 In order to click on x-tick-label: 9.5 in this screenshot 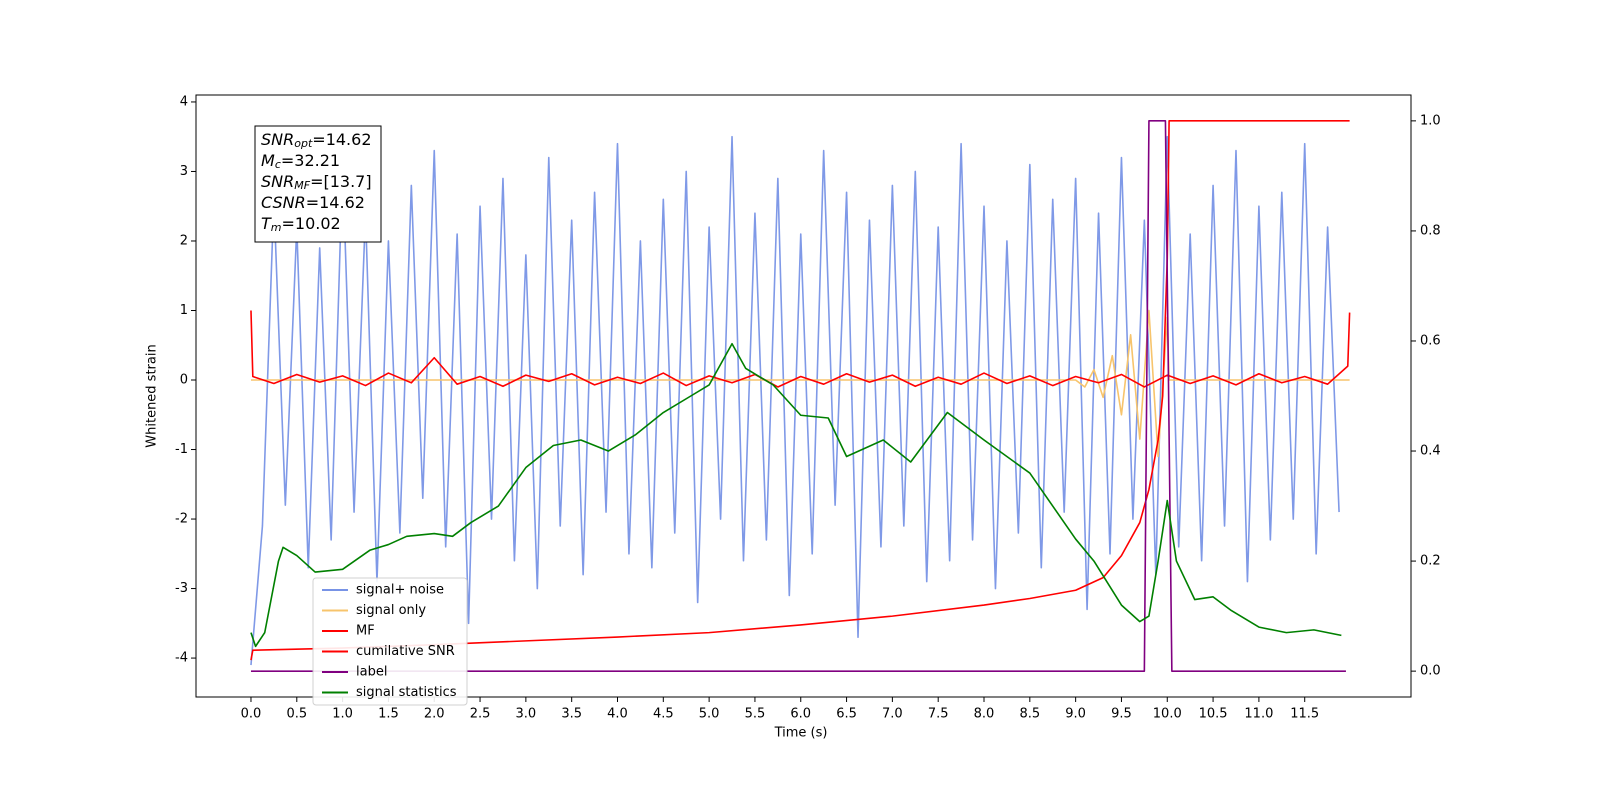, I will do `click(1121, 714)`.